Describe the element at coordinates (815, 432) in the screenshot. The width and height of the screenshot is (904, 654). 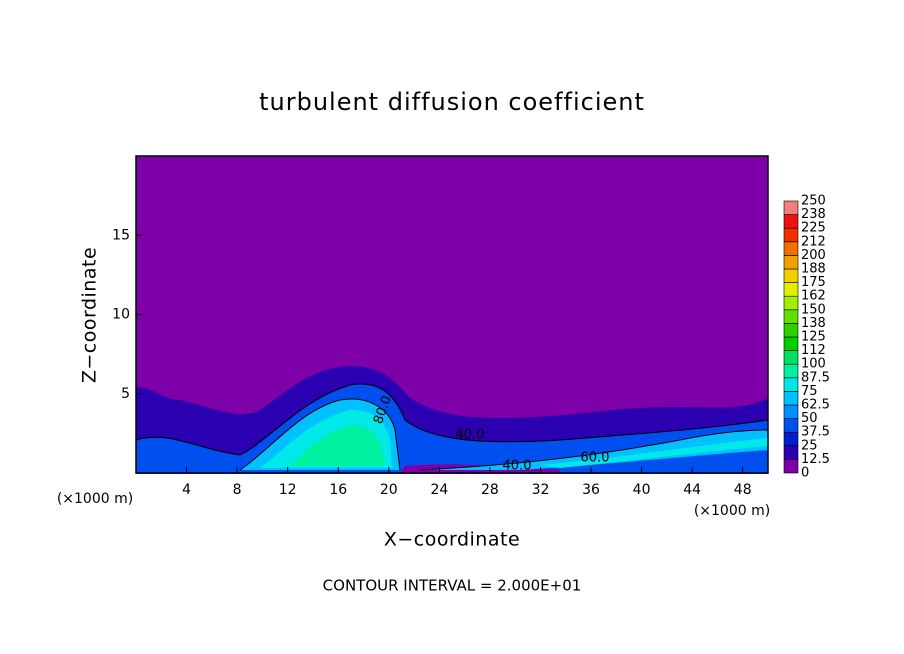
I see `colorbar-label: 37.5` at that location.